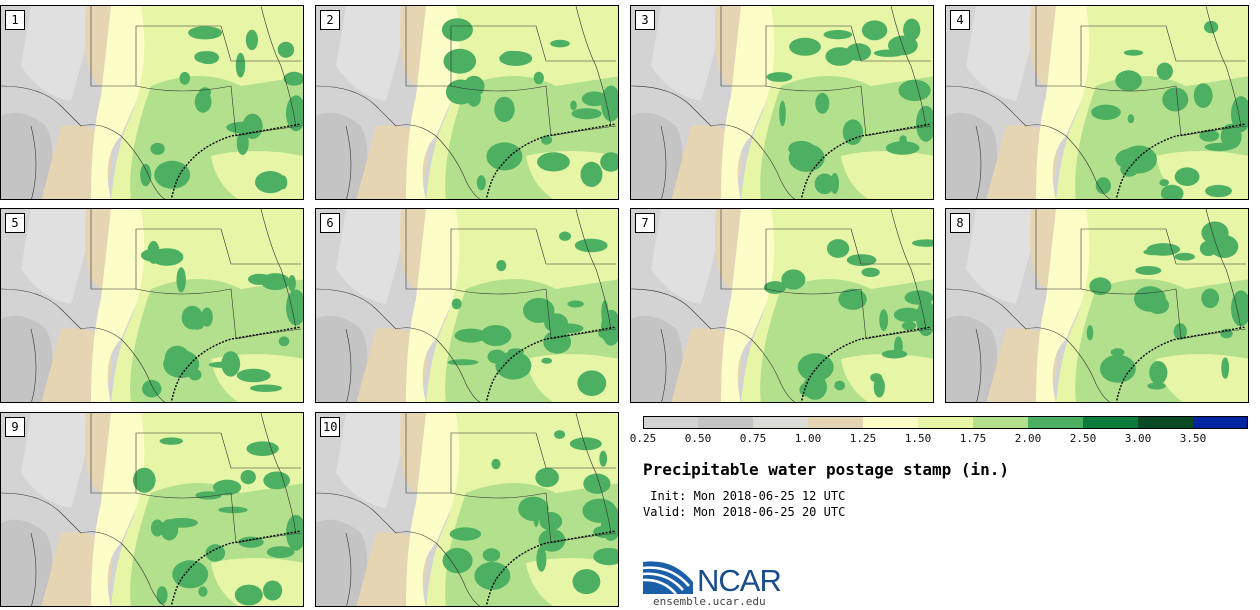  I want to click on map-panel: 10, so click(467, 509).